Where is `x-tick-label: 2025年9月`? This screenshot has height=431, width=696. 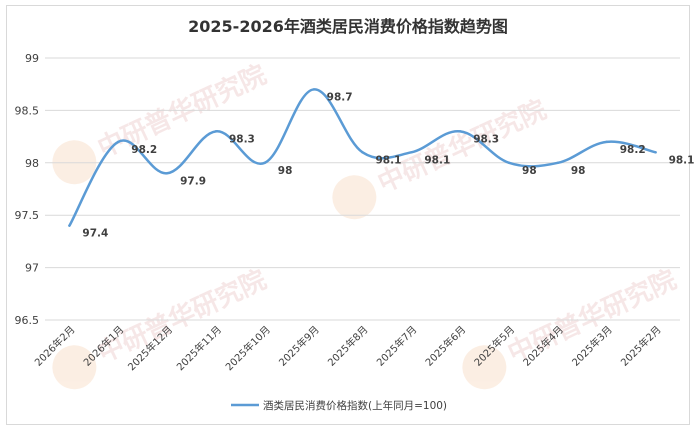 x-tick-label: 2025年9月 is located at coordinates (299, 346).